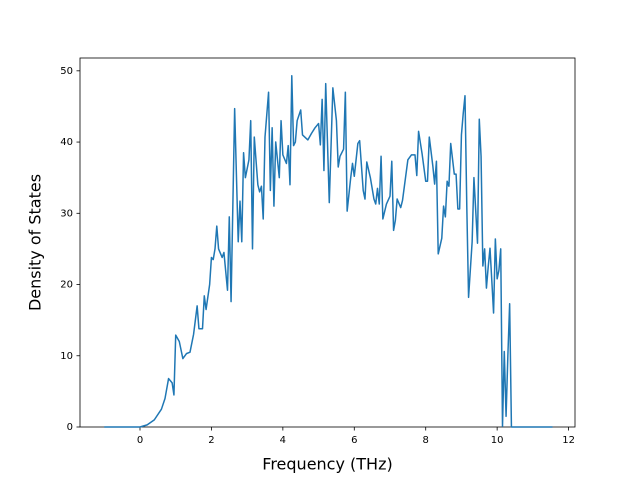 The image size is (640, 484). I want to click on x-tick-label: 0, so click(140, 440).